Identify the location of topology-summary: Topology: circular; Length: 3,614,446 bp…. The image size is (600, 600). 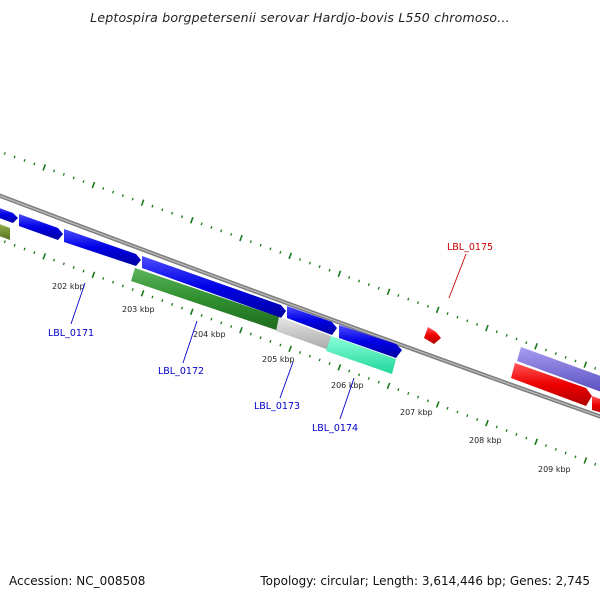
(425, 581).